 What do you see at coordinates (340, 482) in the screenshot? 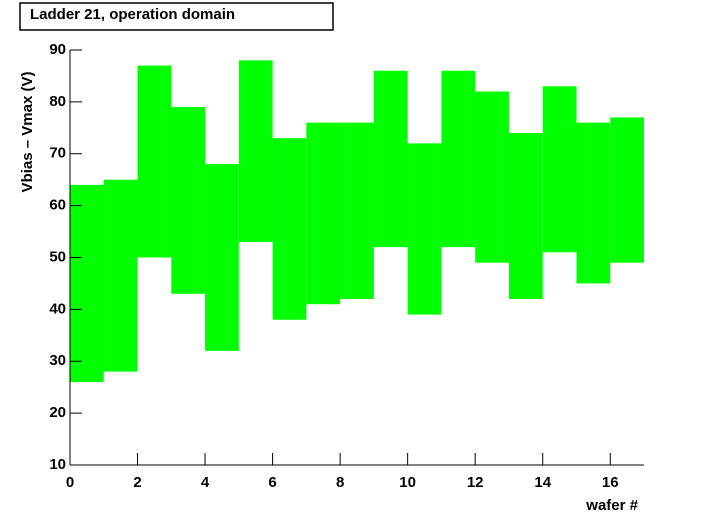
I see `x-tick-label: 8` at bounding box center [340, 482].